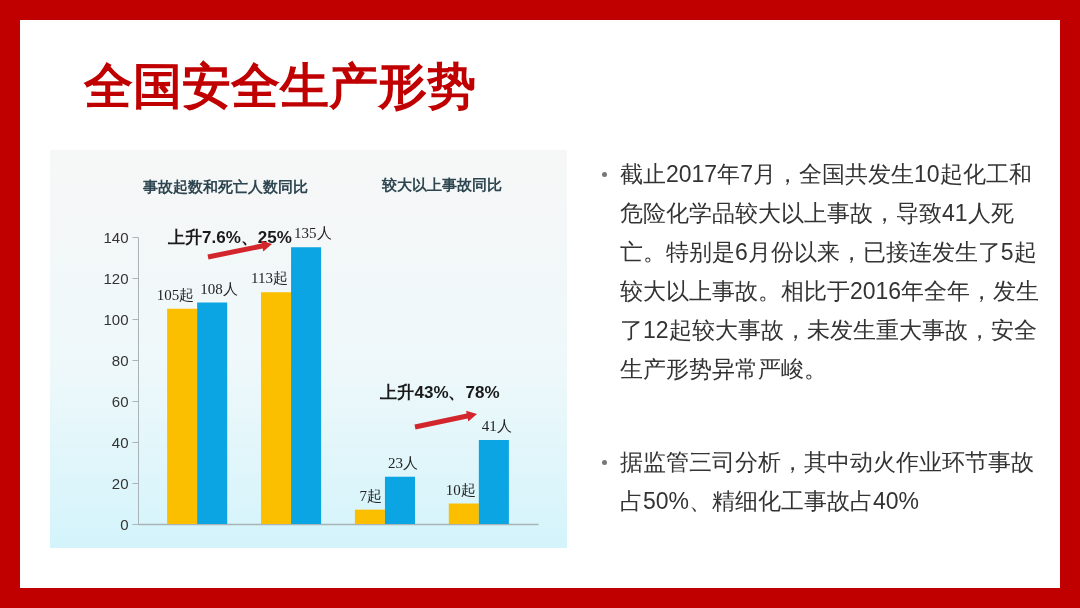 This screenshot has height=608, width=1080. What do you see at coordinates (370, 495) in the screenshot?
I see `data-label: 7起` at bounding box center [370, 495].